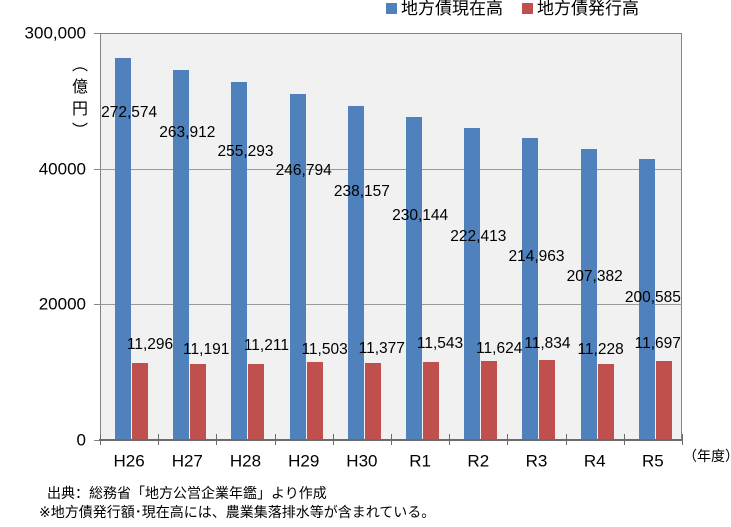  What do you see at coordinates (62, 304) in the screenshot?
I see `y-axis-tick-label: 20000` at bounding box center [62, 304].